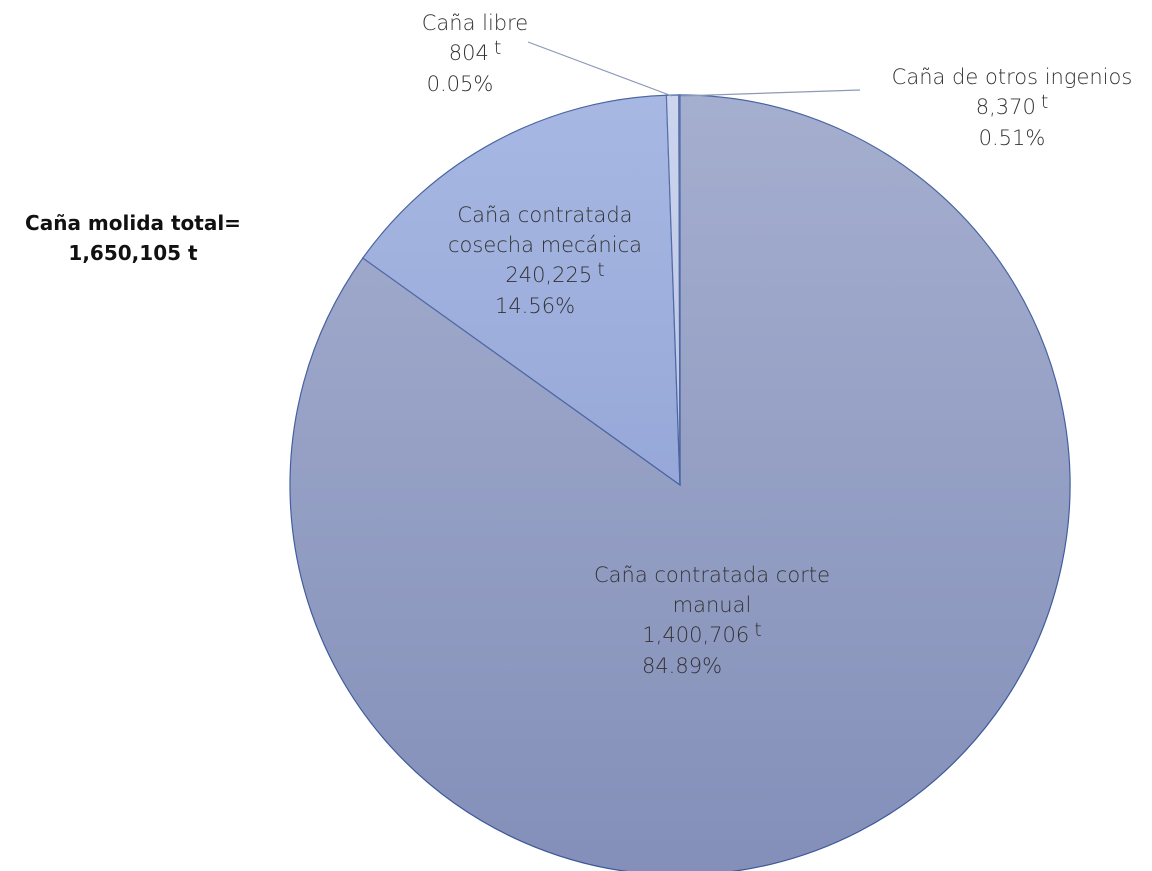 Image resolution: width=1152 pixels, height=871 pixels. I want to click on percentage-label: 0.05%, so click(460, 84).